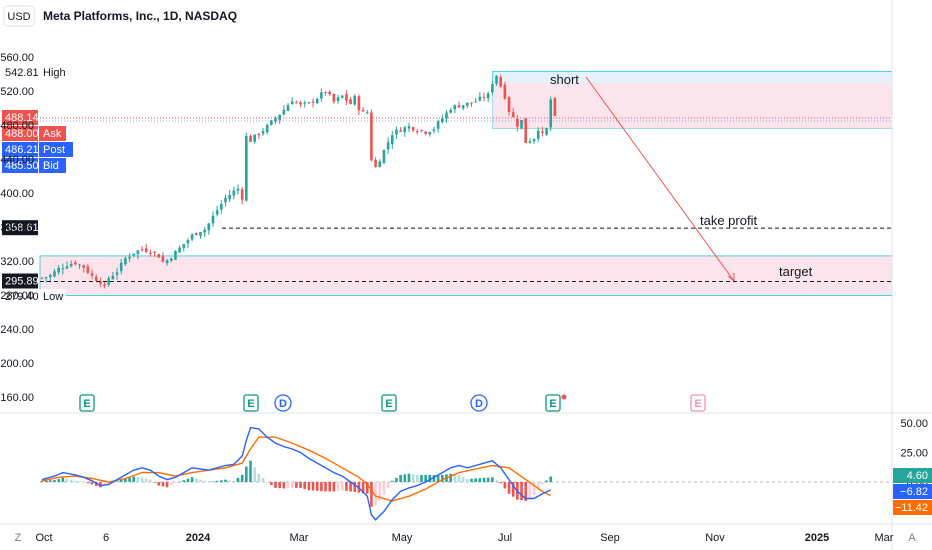  Describe the element at coordinates (22, 297) in the screenshot. I see `price-tag: 279.40` at that location.